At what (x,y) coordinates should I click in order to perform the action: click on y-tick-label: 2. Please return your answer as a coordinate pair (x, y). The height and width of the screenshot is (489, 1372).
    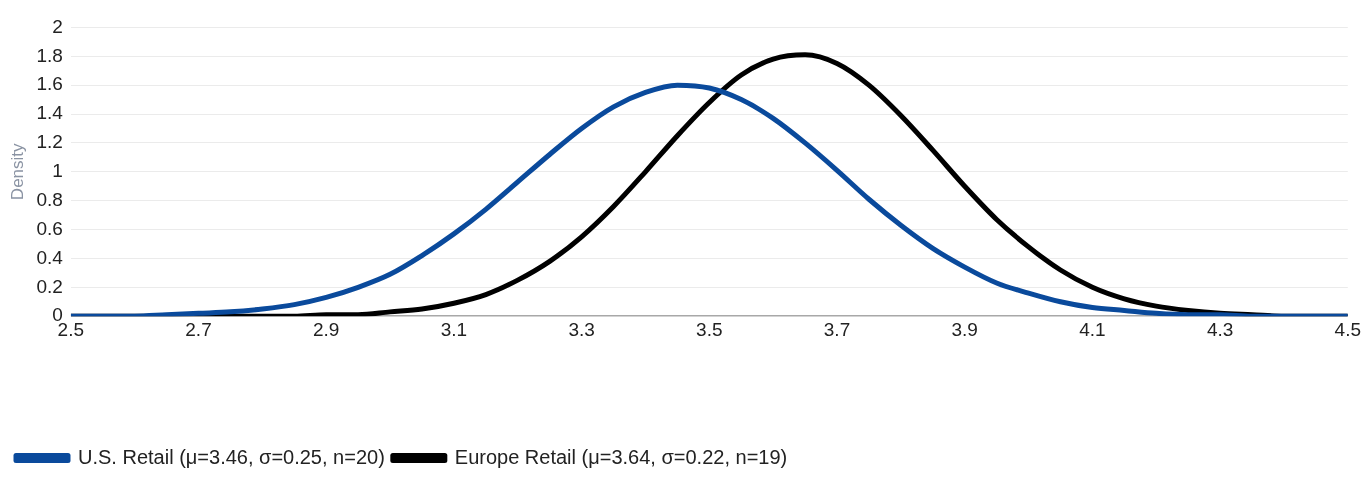
    Looking at the image, I should click on (57, 26).